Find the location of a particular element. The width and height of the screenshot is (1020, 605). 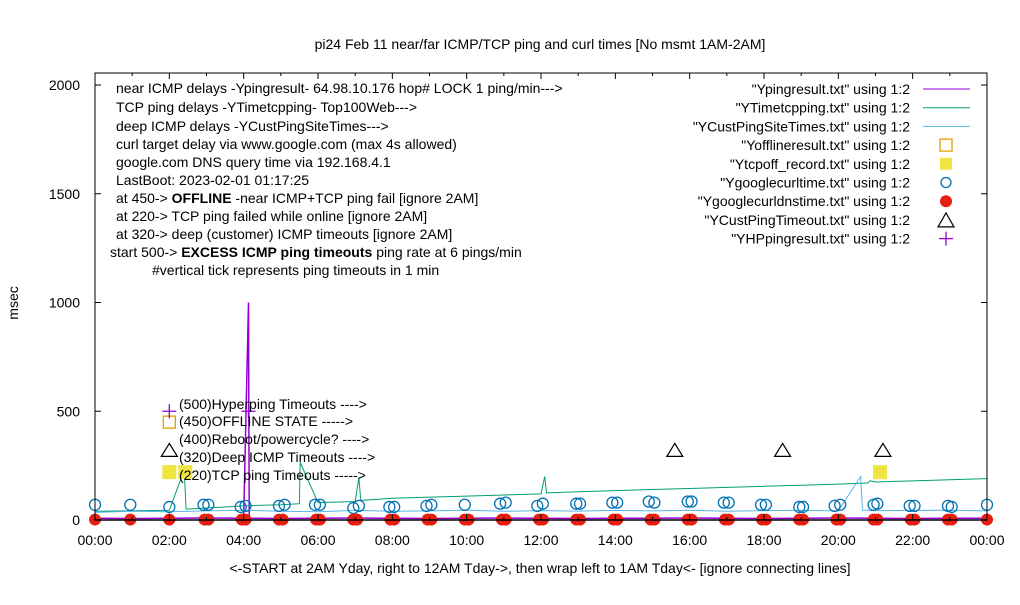

x-tick-label: 18:00 is located at coordinates (763, 540).